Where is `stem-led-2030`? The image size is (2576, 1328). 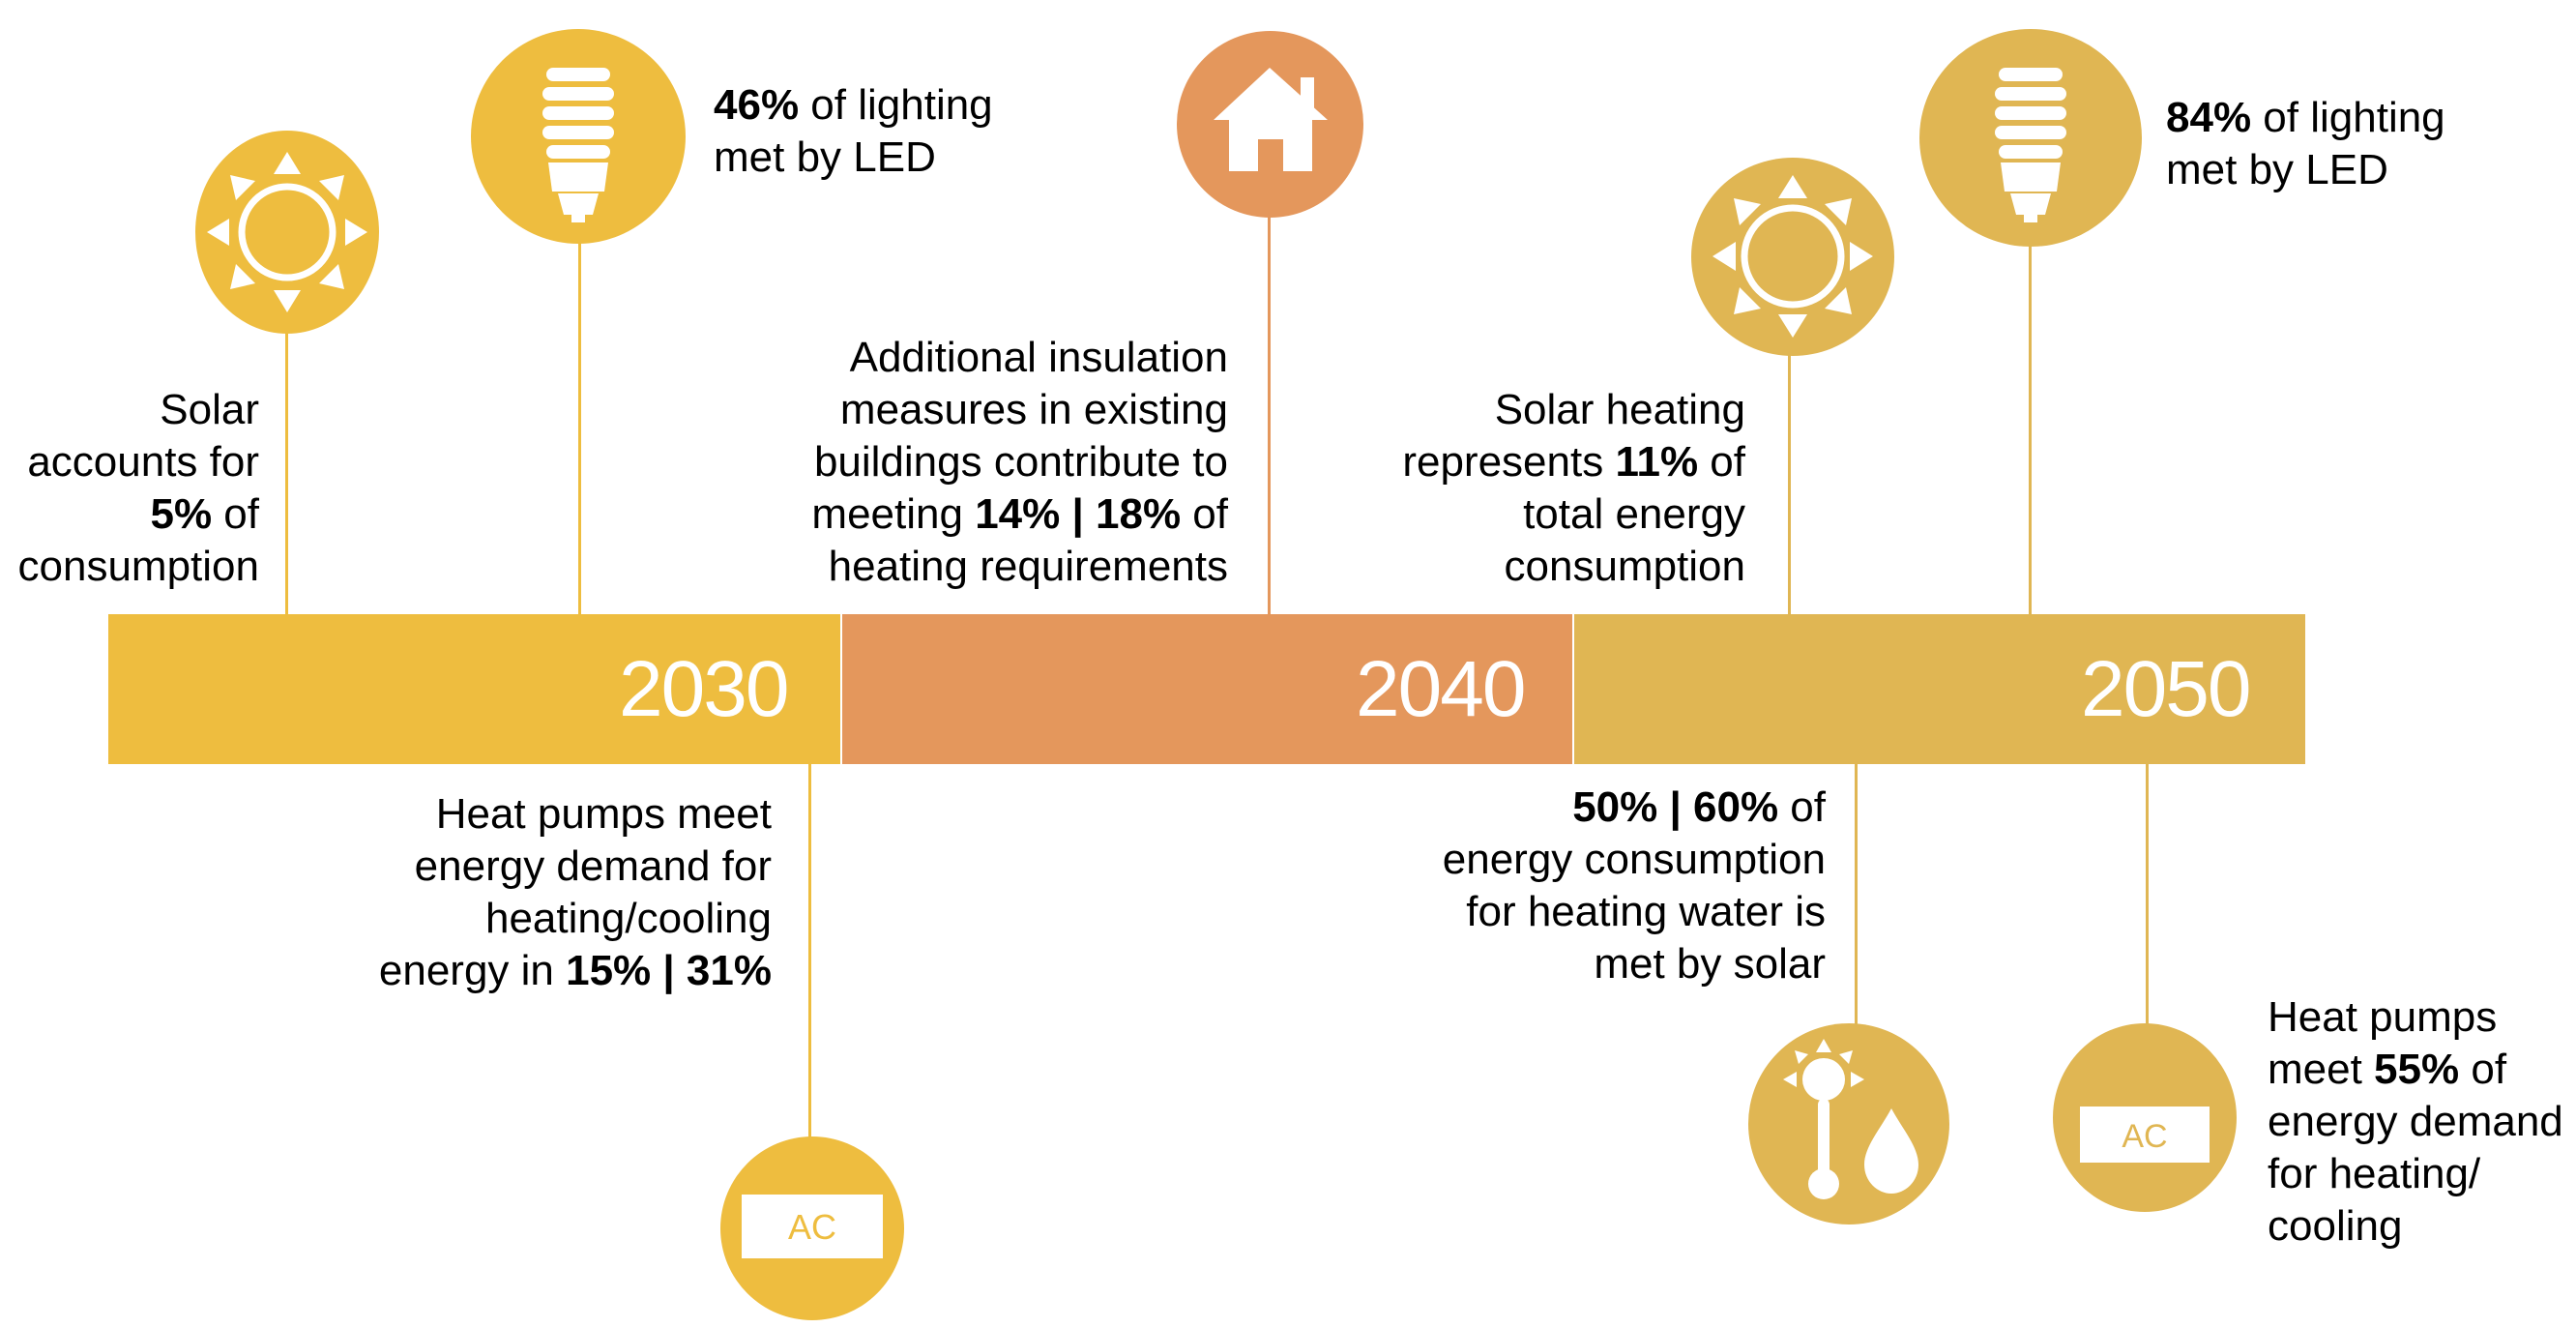
stem-led-2030 is located at coordinates (579, 428).